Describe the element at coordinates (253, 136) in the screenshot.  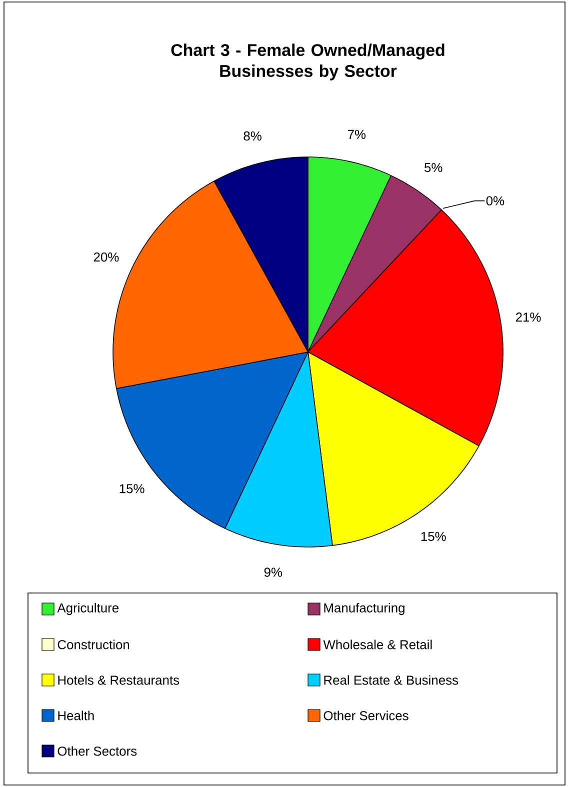
I see `data-label: 8%` at that location.